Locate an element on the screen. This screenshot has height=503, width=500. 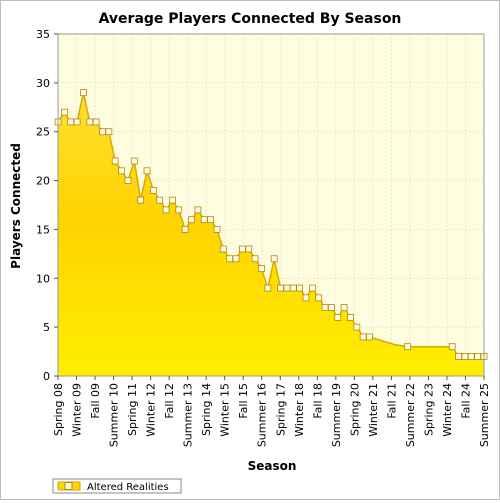
x-tick-label: Winter 15 is located at coordinates (225, 410).